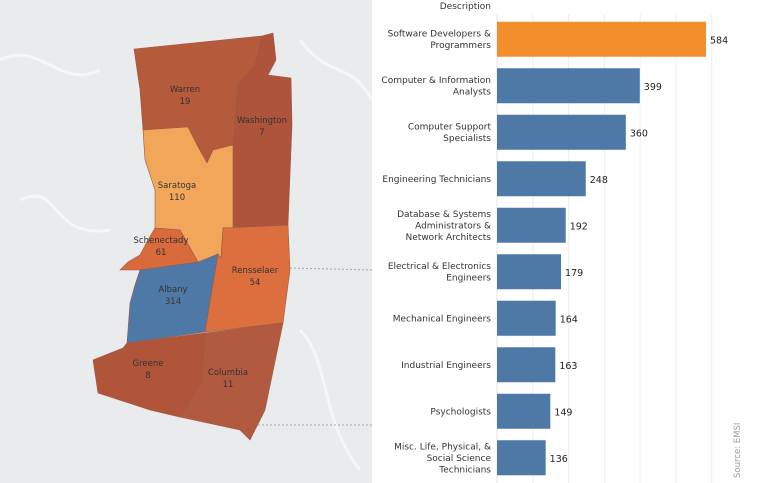 This screenshot has height=483, width=768. I want to click on source-note: Source: EMSI, so click(738, 450).